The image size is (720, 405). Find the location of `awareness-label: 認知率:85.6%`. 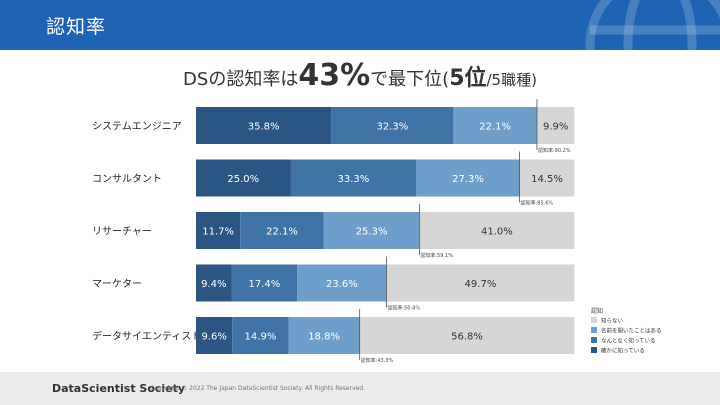

awareness-label: 認知率:85.6% is located at coordinates (537, 203).